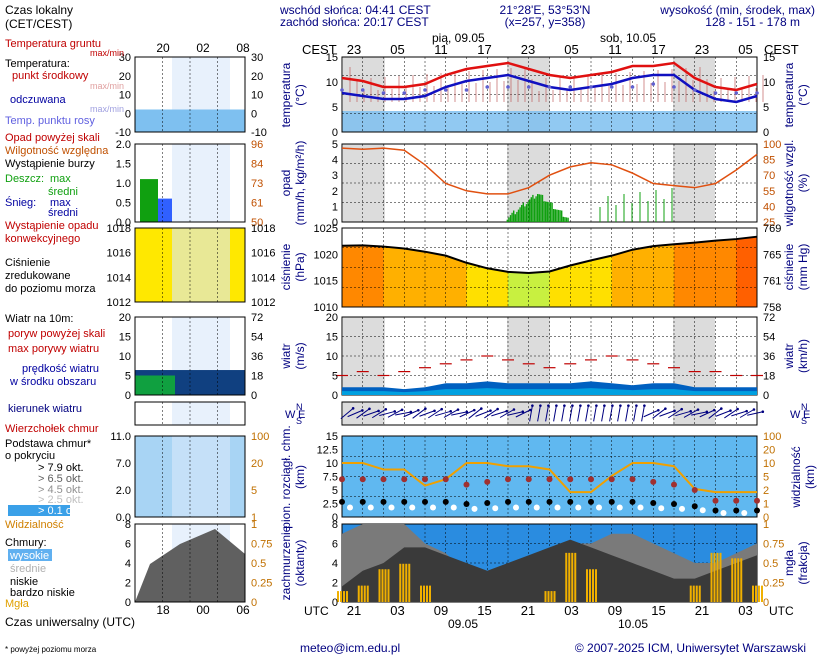 This screenshot has width=820, height=665. What do you see at coordinates (766, 603) in the screenshot?
I see `main-tick-right: 0` at bounding box center [766, 603].